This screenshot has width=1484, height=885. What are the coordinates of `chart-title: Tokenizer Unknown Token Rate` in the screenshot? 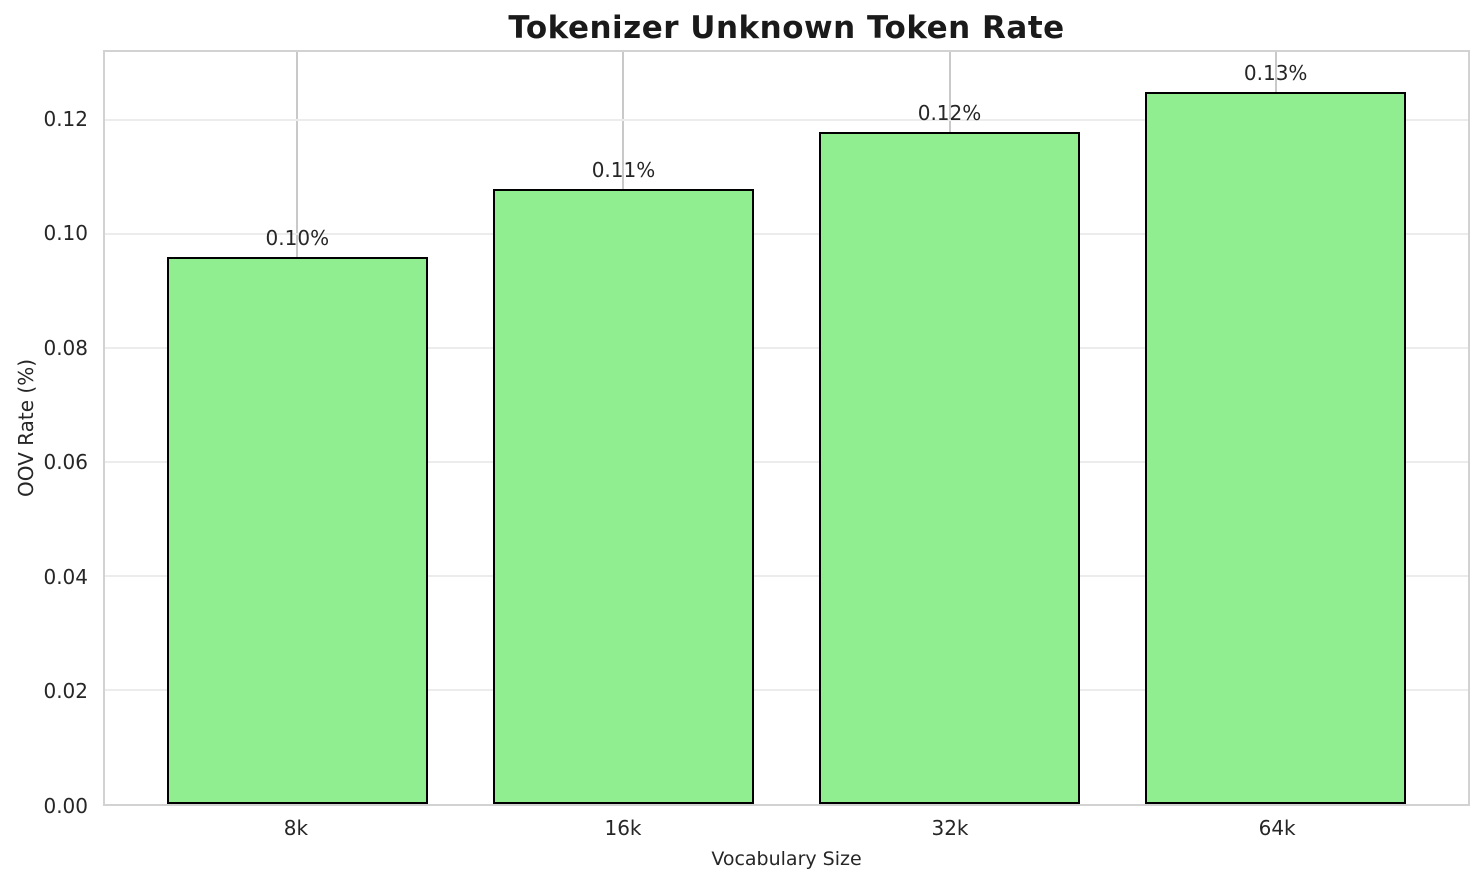 It's located at (786, 28).